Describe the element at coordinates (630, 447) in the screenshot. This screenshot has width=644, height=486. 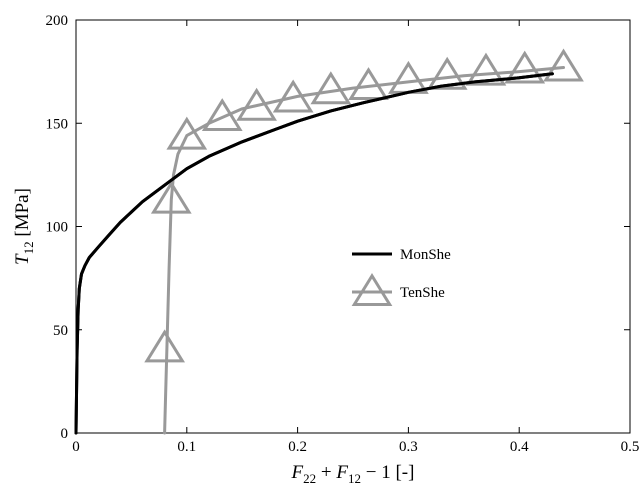
I see `x-tick-label: 0.5` at that location.